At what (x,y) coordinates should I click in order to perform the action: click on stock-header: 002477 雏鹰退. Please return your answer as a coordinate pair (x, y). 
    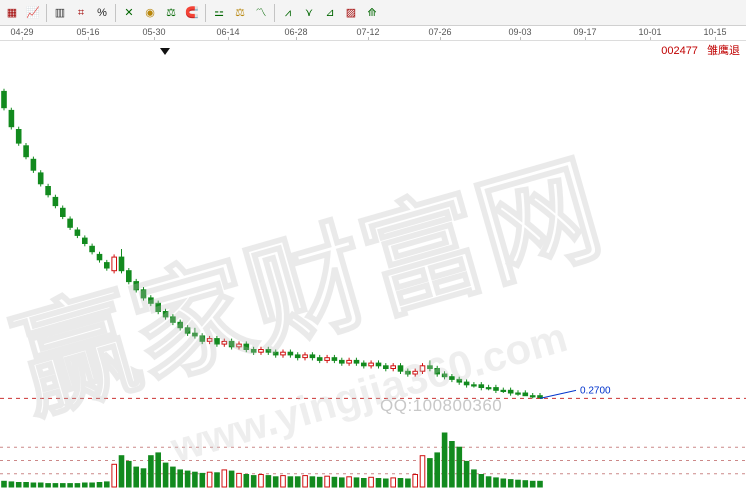
    Looking at the image, I should click on (700, 50).